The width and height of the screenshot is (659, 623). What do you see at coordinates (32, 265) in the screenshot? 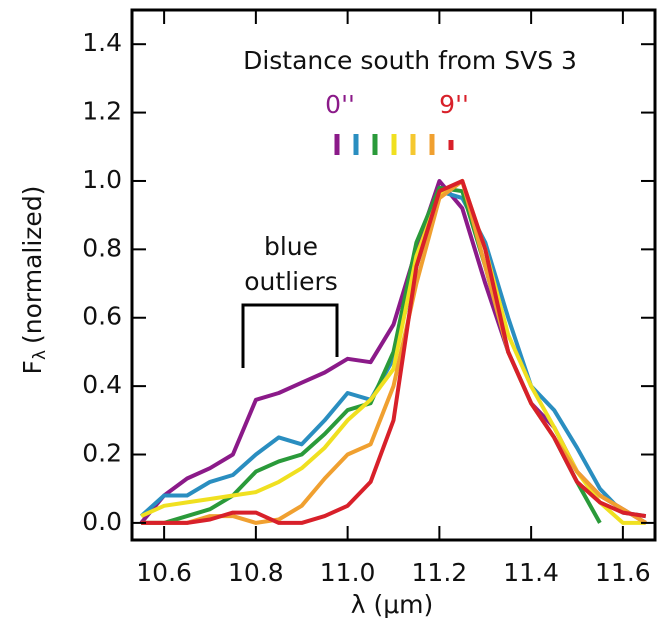
I see `y-label-rest: (normalized)` at bounding box center [32, 265].